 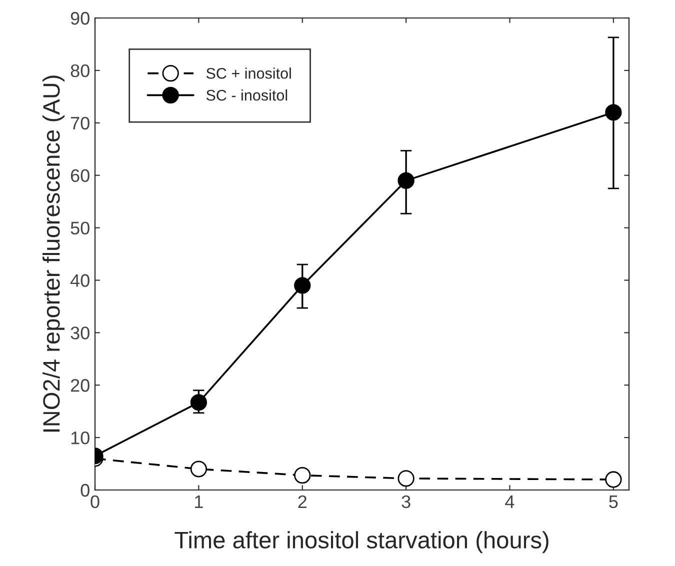 I want to click on x-tick-label: 2, so click(x=302, y=501).